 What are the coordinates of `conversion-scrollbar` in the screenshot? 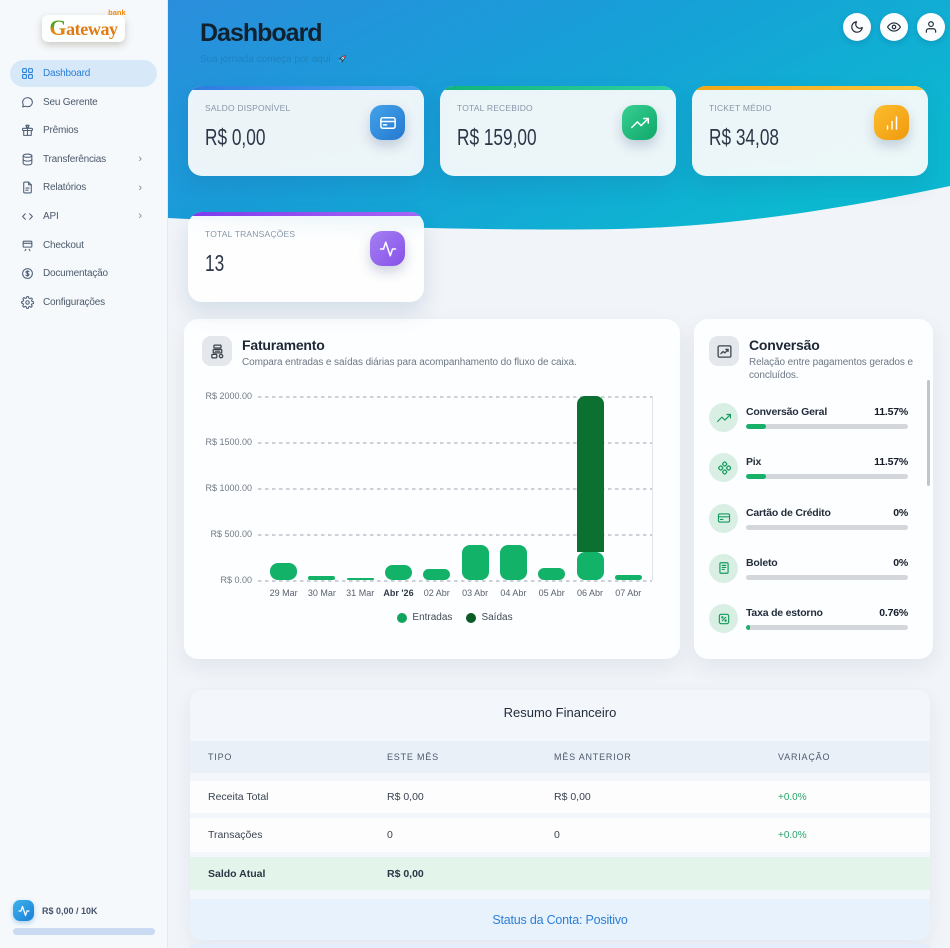 It's located at (928, 433).